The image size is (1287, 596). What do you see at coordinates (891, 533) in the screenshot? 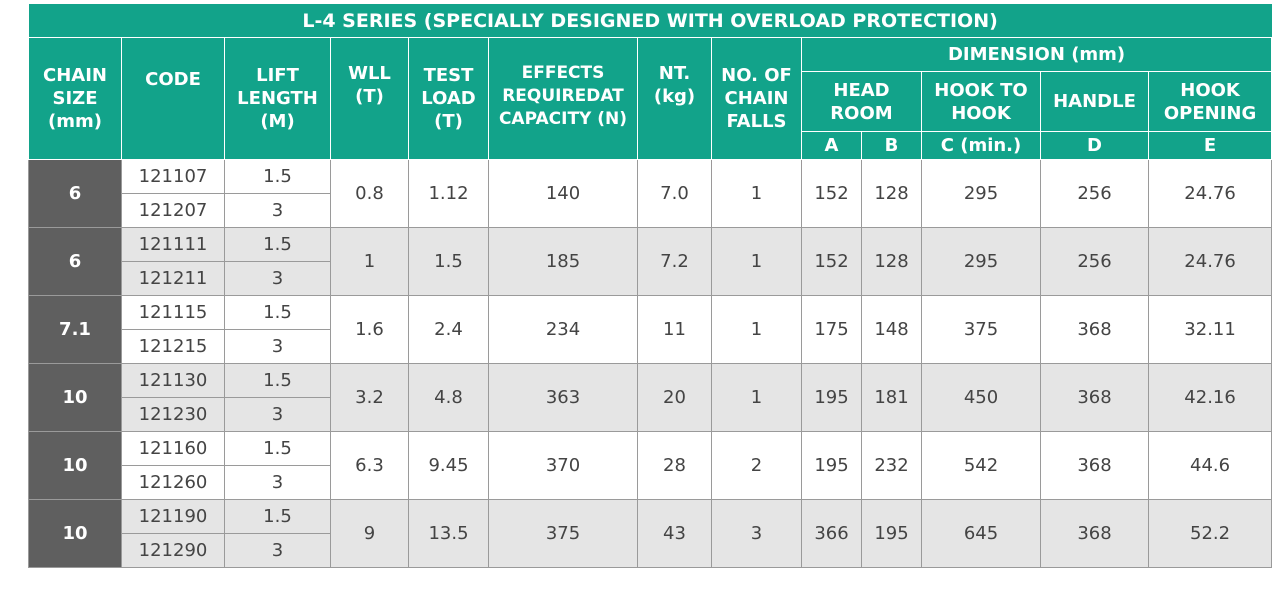
I see `dim-b-cell: 195` at bounding box center [891, 533].